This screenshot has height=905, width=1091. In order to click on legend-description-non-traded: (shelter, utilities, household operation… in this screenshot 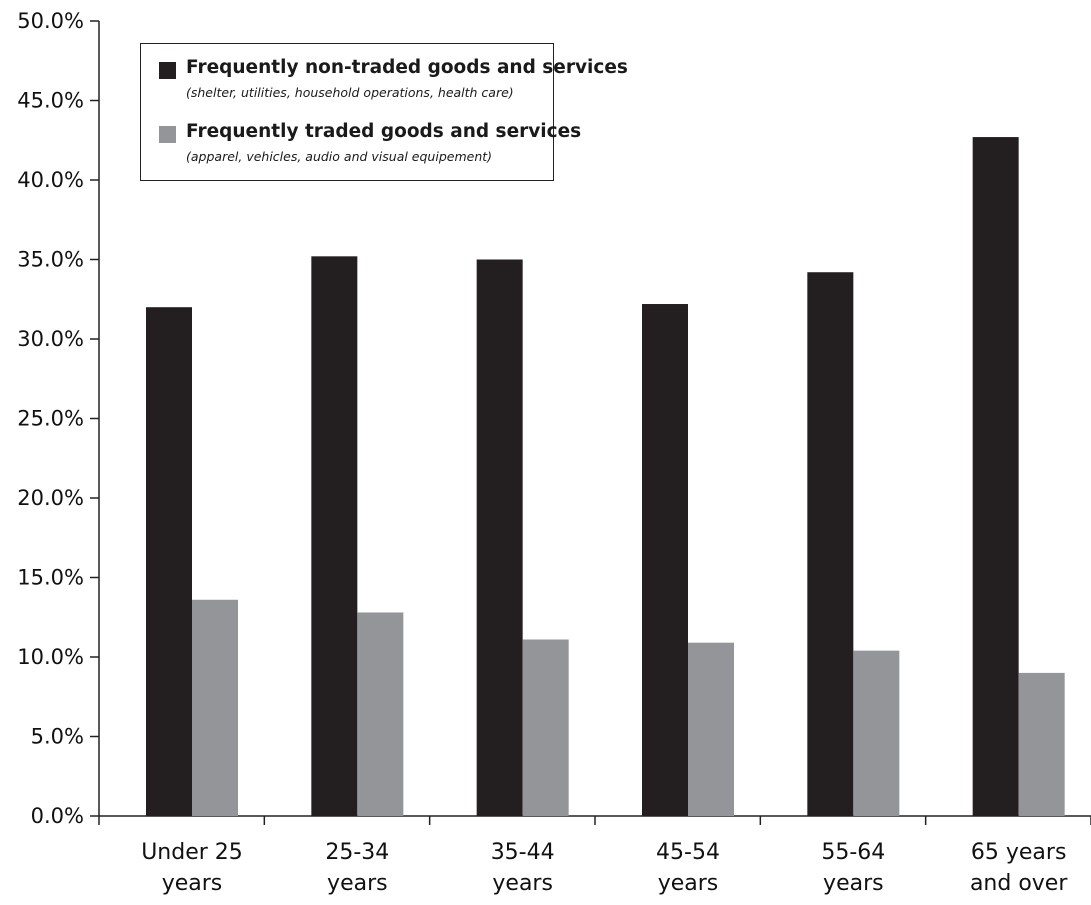, I will do `click(350, 92)`.